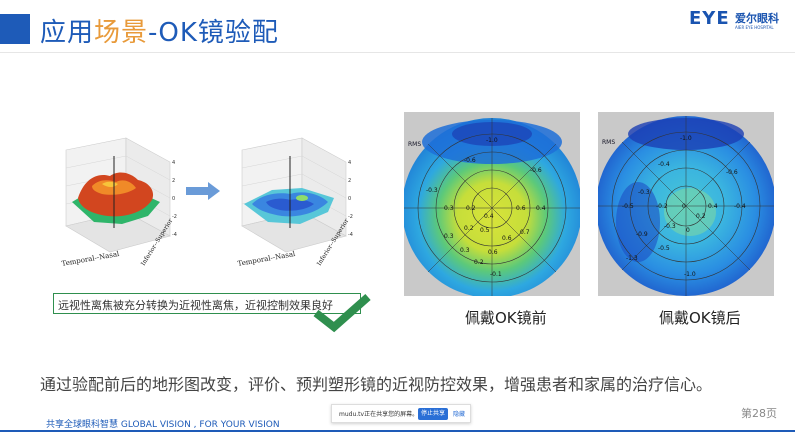  I want to click on title-accent-bar, so click(15, 29).